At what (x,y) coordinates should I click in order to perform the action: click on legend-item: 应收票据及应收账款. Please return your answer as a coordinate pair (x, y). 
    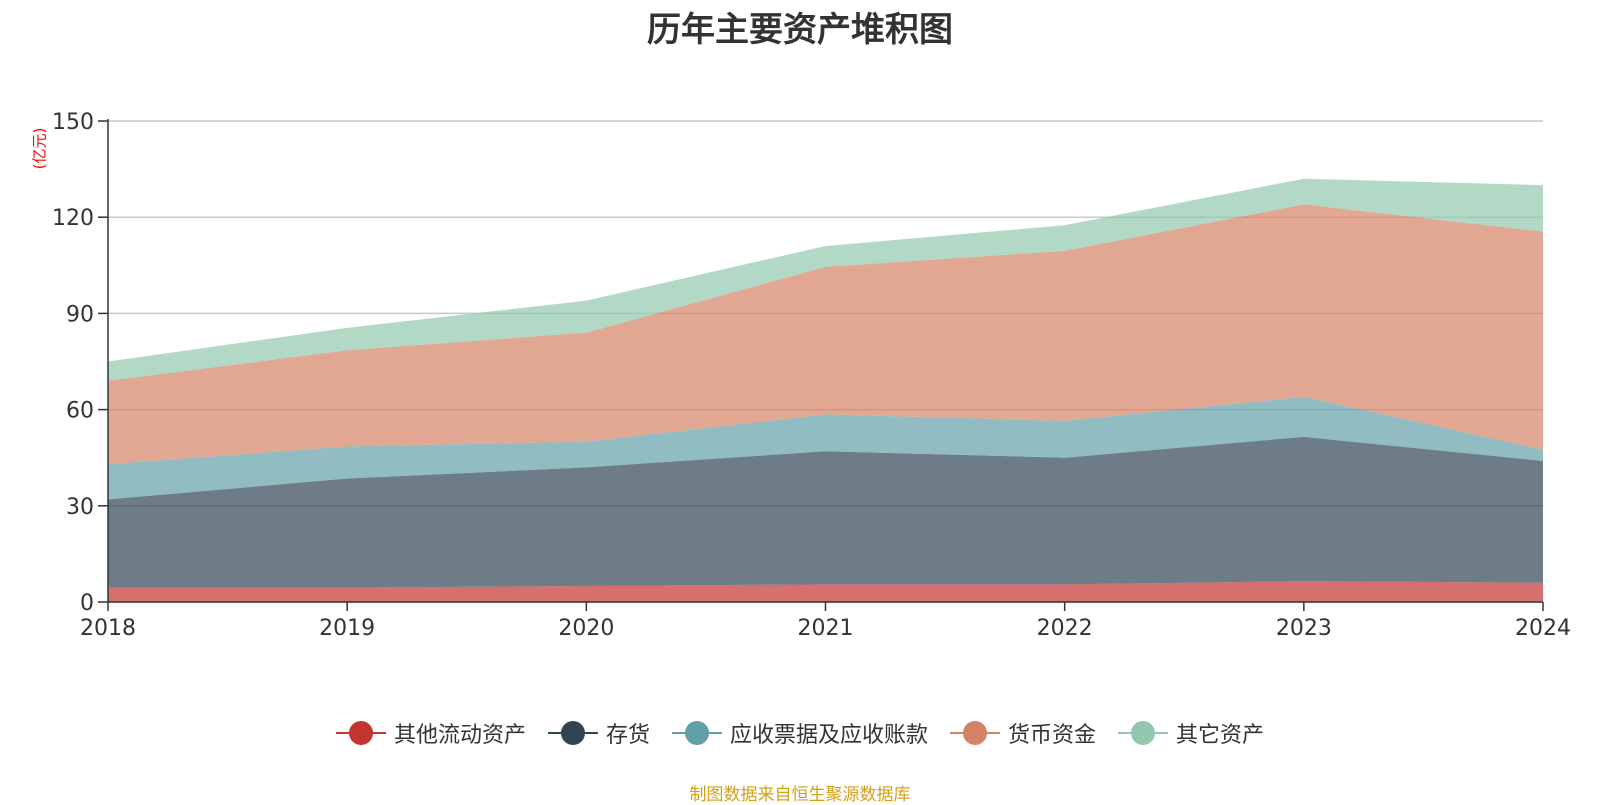
    Looking at the image, I should click on (799, 733).